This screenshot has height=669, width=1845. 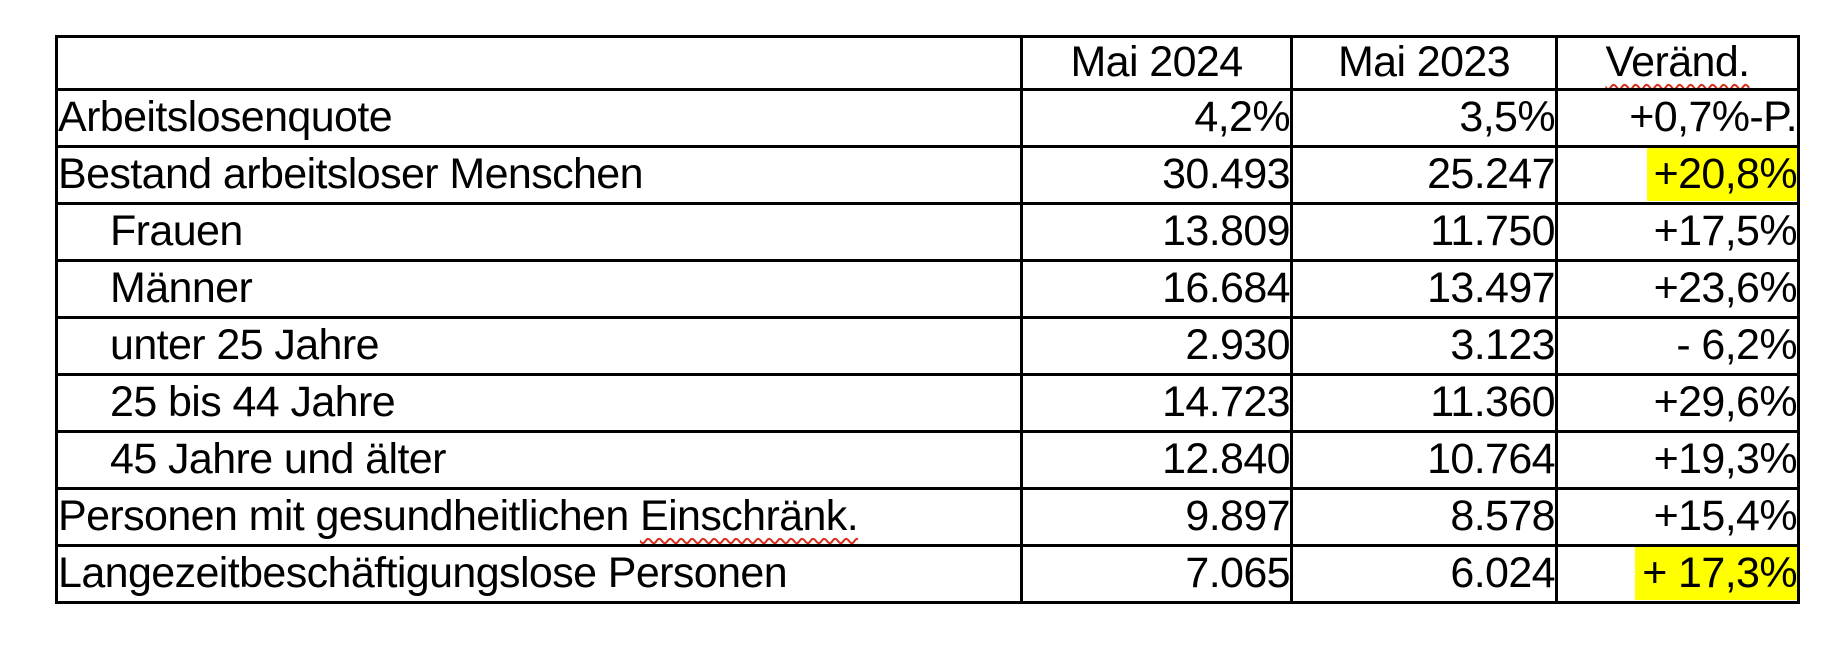 I want to click on header-label-mai-2023: Mai 2023, so click(x=1424, y=62).